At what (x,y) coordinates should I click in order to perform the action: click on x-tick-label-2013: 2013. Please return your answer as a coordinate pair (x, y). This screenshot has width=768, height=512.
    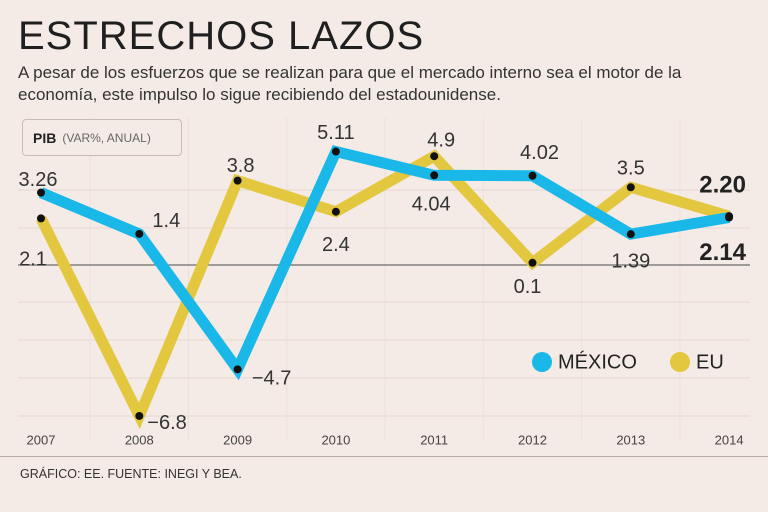
    Looking at the image, I should click on (630, 439).